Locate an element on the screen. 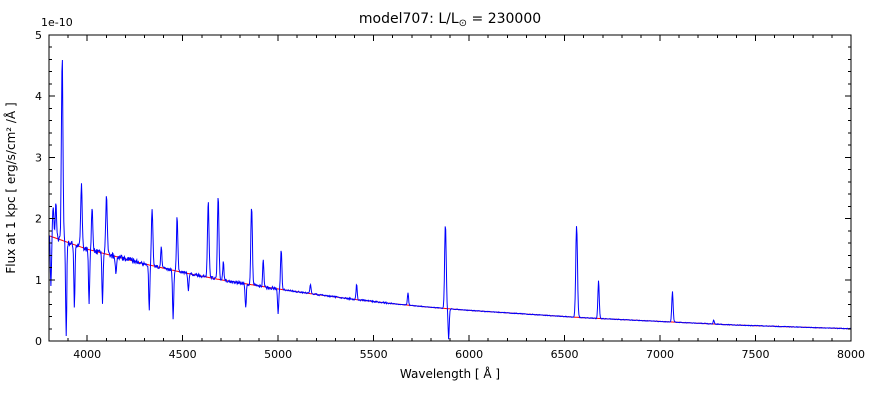  chart-title-prefix: model707: L/L is located at coordinates (409, 19).